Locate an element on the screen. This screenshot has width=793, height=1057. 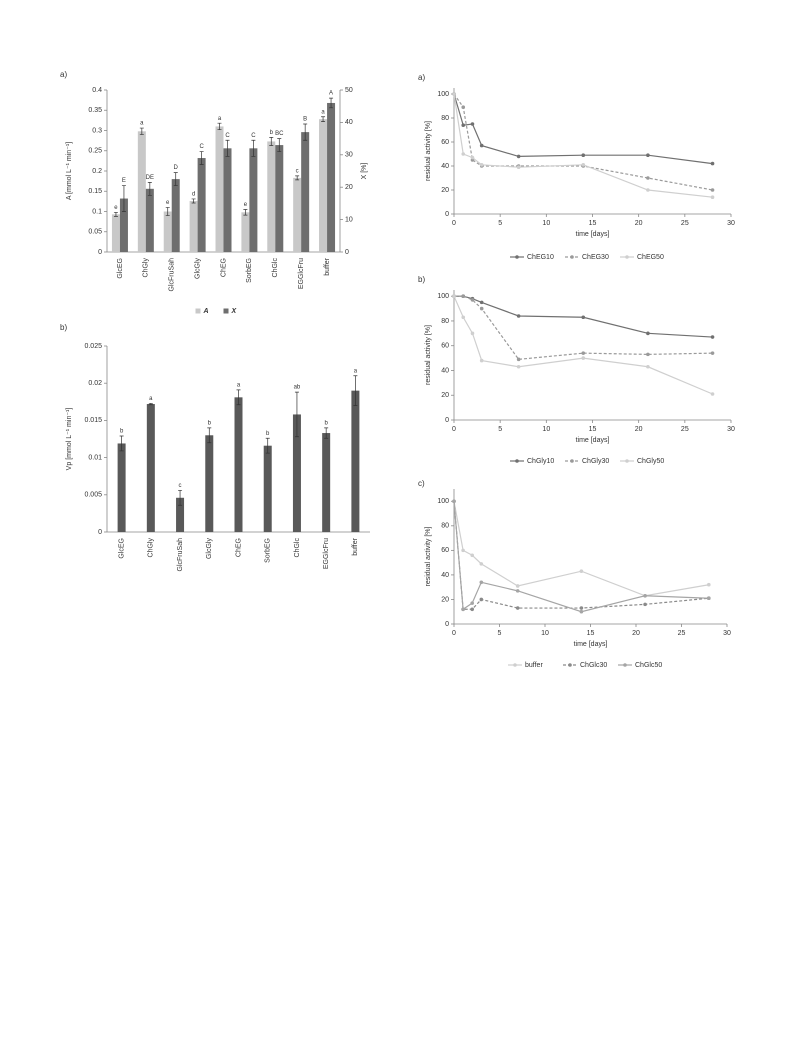
panel-label: a) is located at coordinates (63, 74).